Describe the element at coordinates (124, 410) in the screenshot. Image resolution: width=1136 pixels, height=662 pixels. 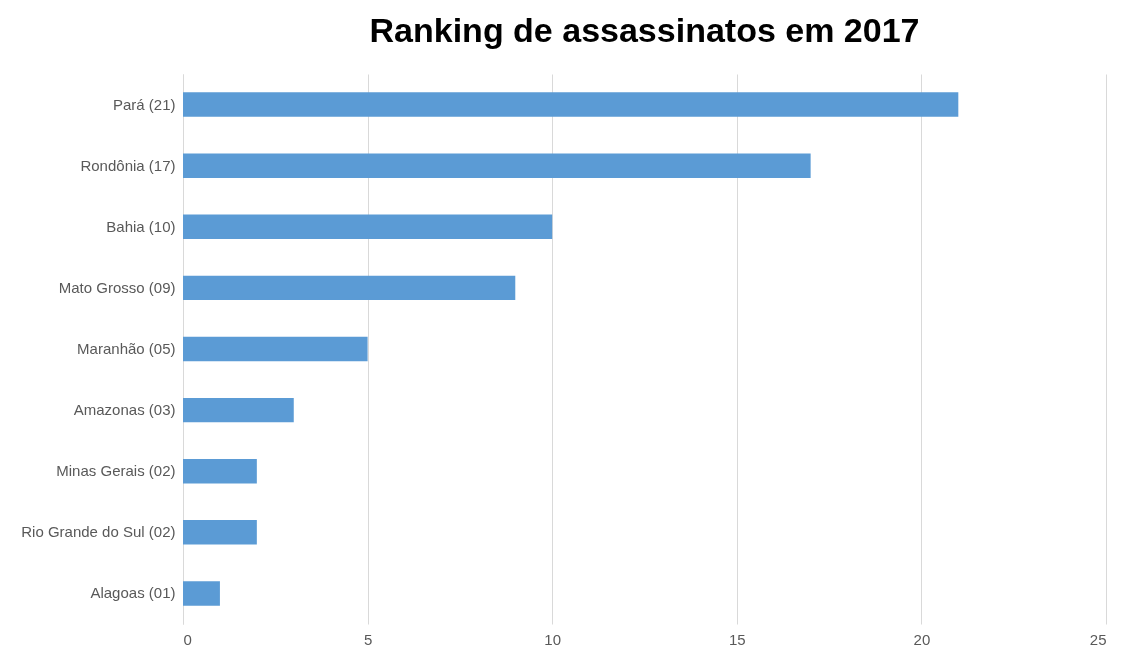
I see `y-tick-label: Amazonas (03)` at that location.